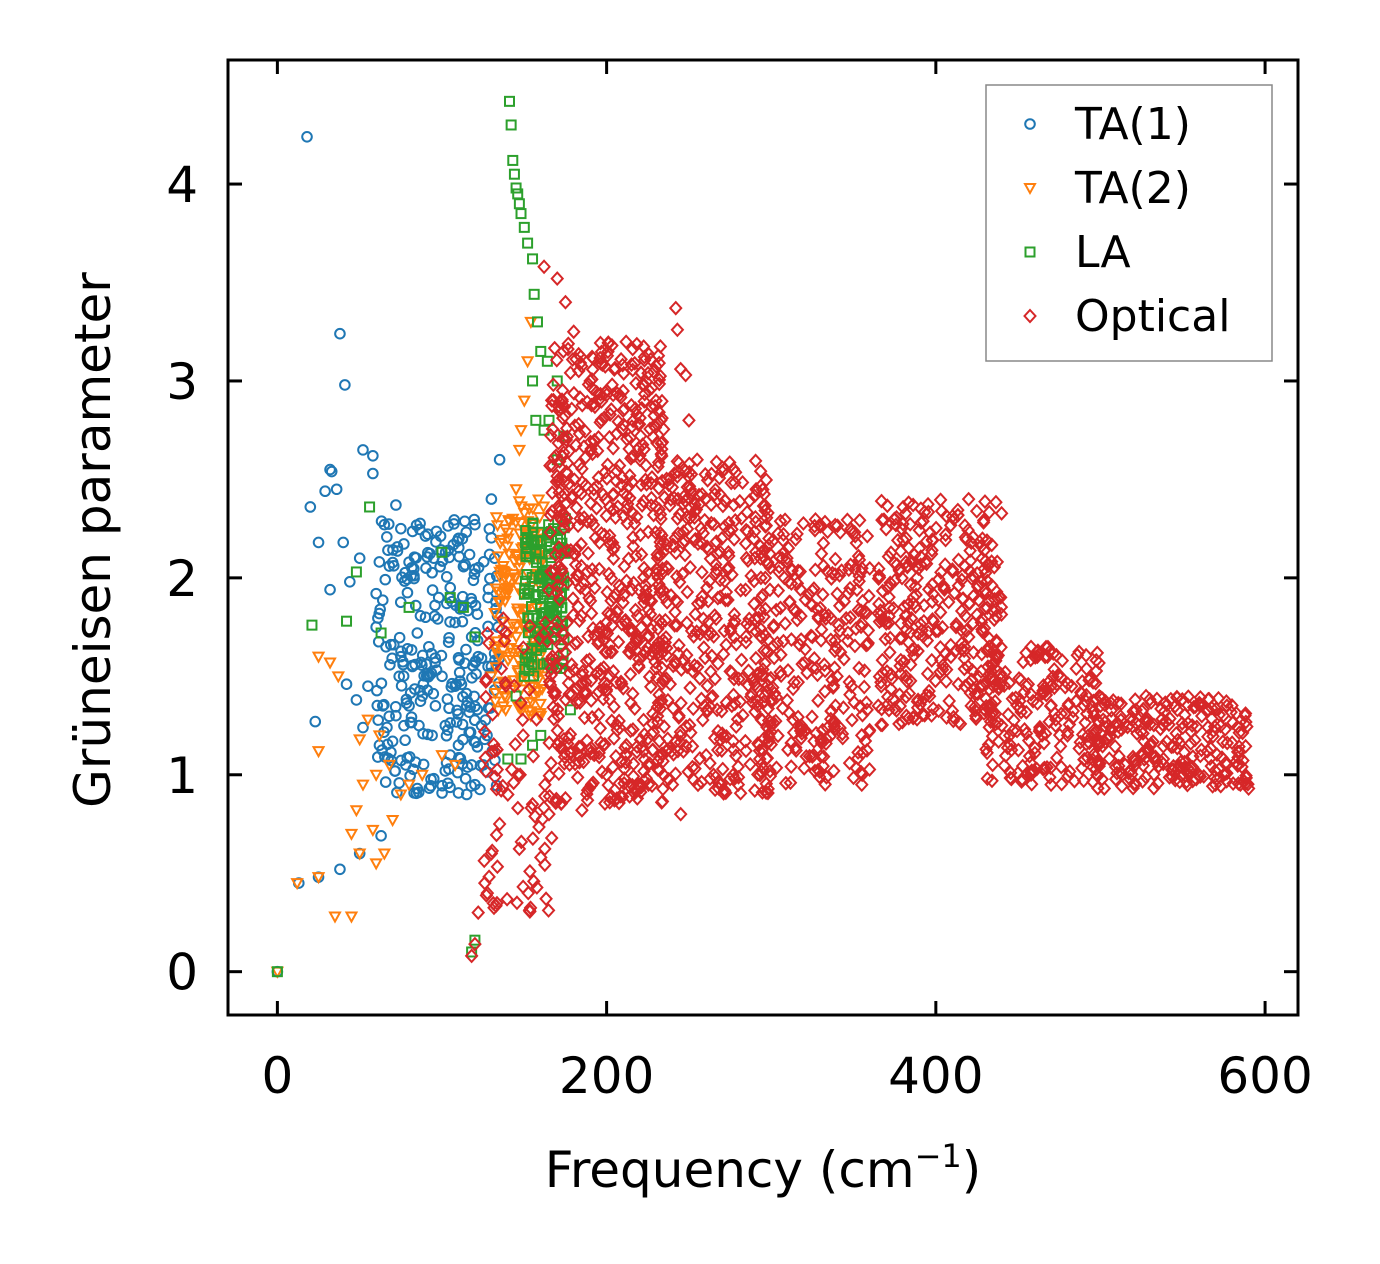 This screenshot has height=1264, width=1380. I want to click on legend: TA(1) TA(2) LA Optical, so click(1129, 223).